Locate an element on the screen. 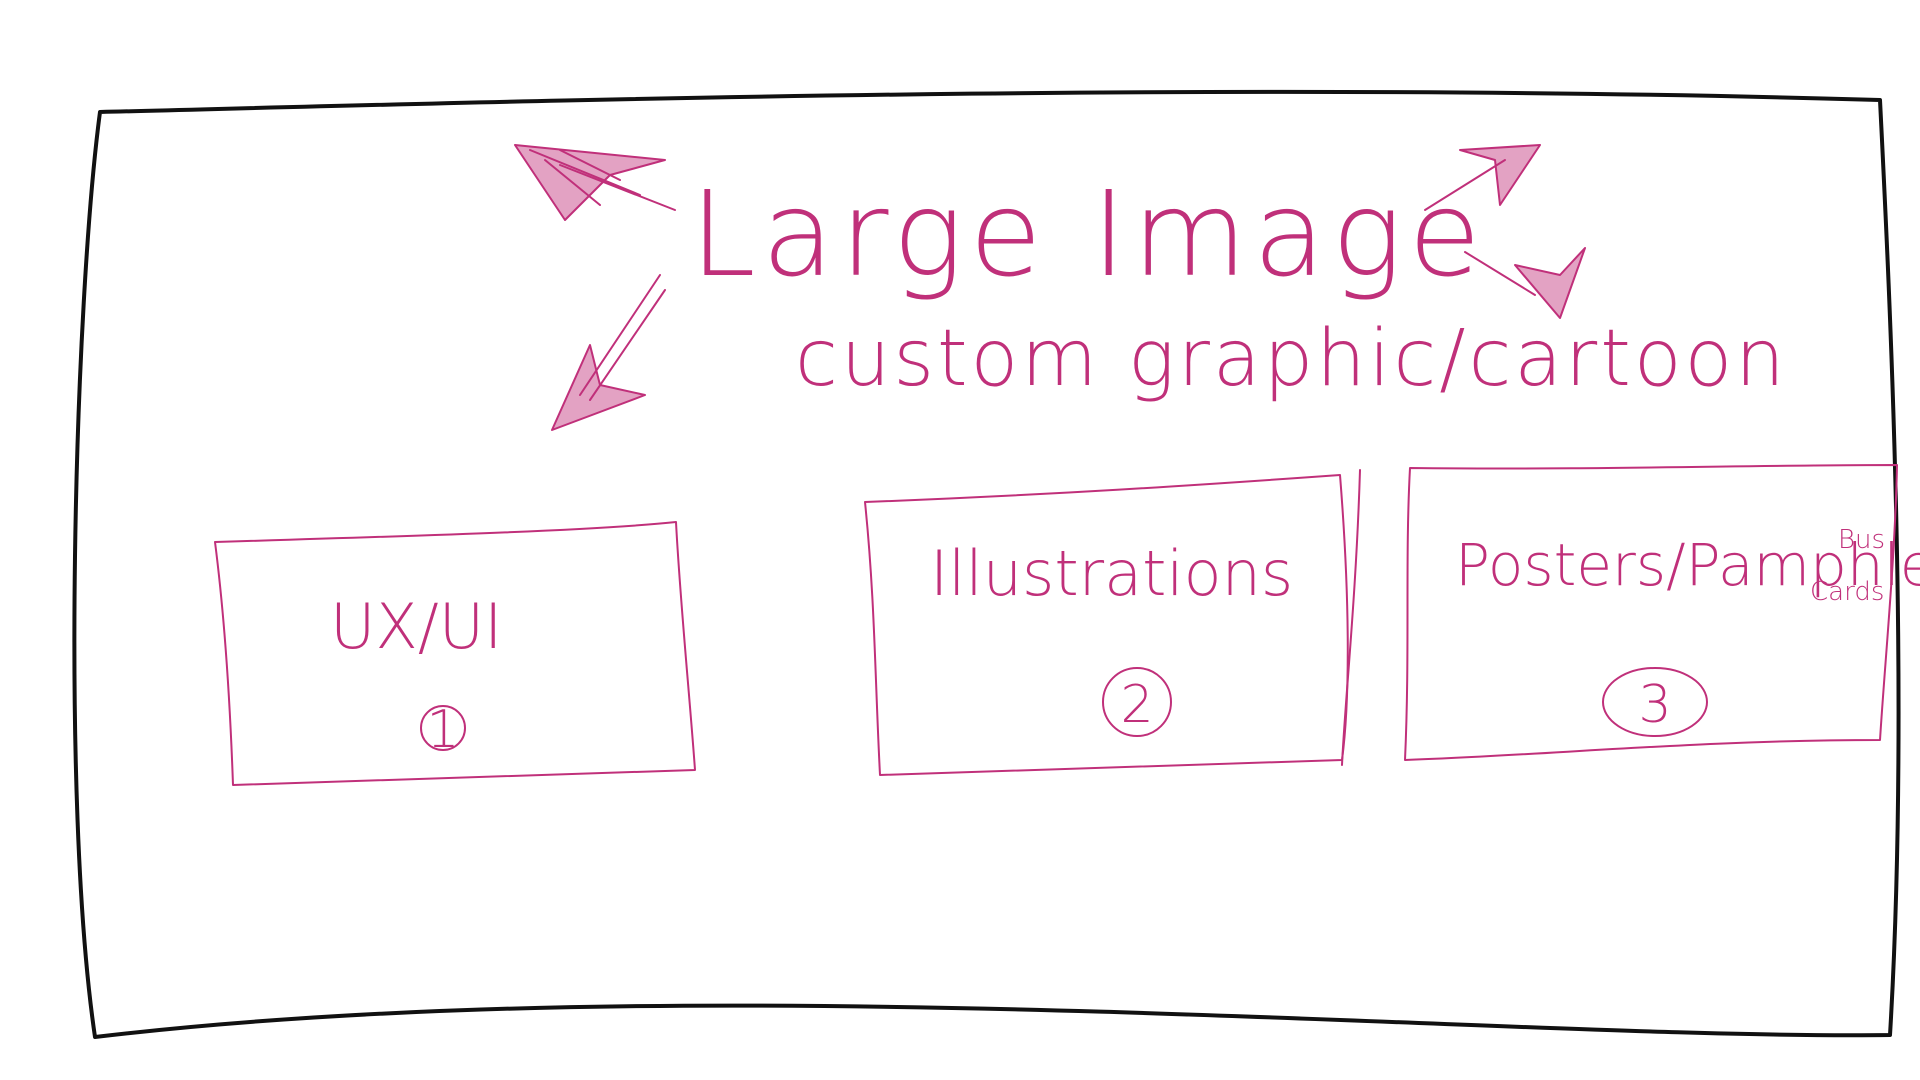  card-note-line1: Bus is located at coordinates (1861, 540).